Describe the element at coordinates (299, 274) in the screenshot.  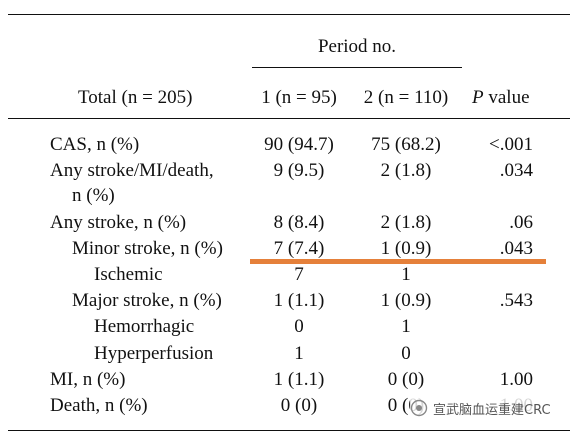
I see `cell: 7` at that location.